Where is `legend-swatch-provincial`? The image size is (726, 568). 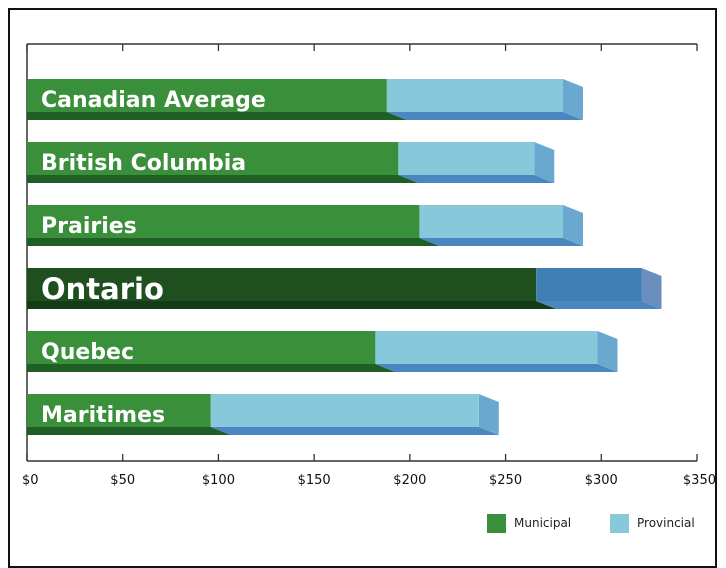
legend-swatch-provincial is located at coordinates (619, 523).